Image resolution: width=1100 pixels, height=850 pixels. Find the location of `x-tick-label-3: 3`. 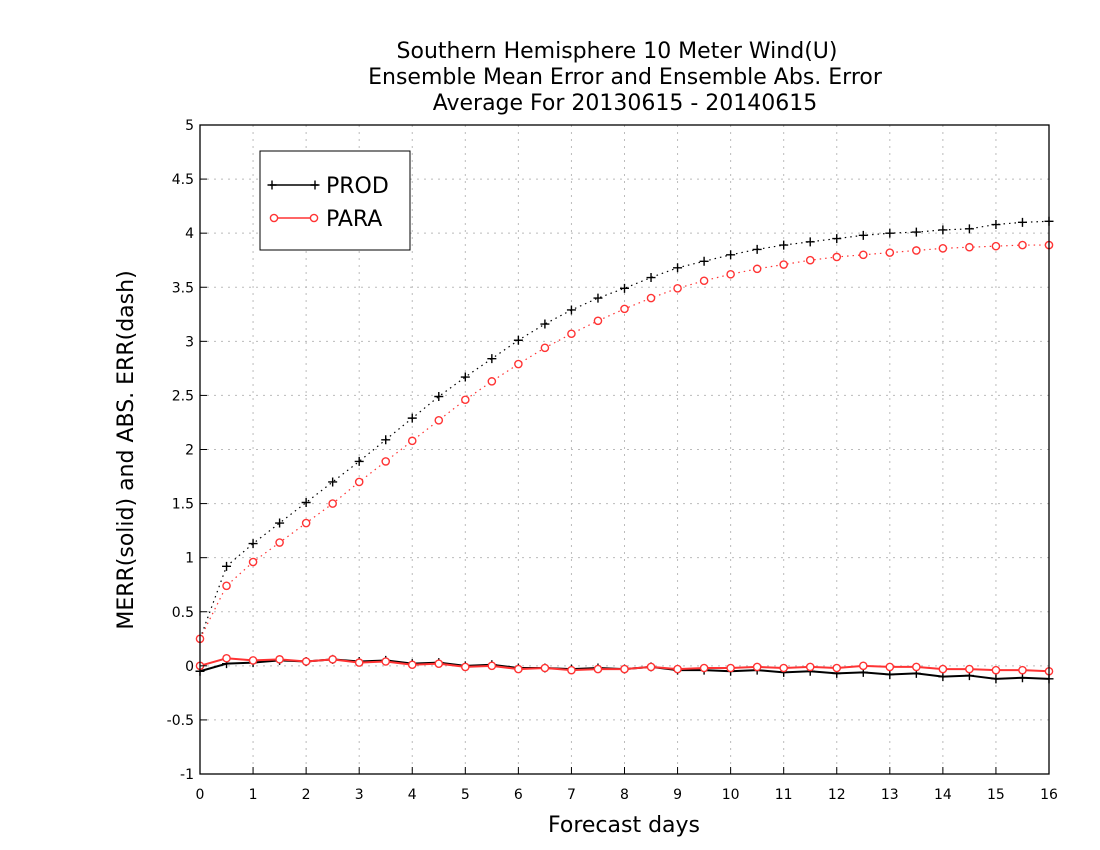

x-tick-label-3: 3 is located at coordinates (359, 795).